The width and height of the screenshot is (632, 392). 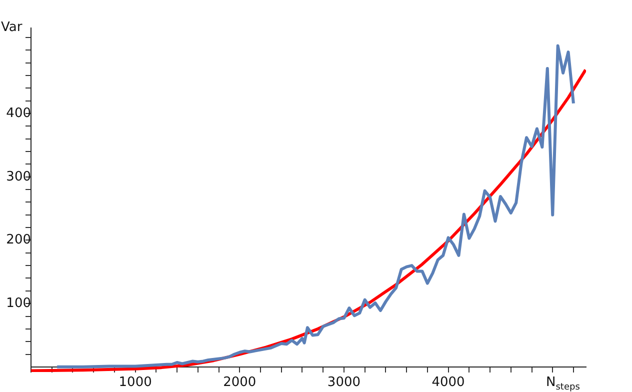 I want to click on y-axis-title: Var, so click(x=11, y=27).